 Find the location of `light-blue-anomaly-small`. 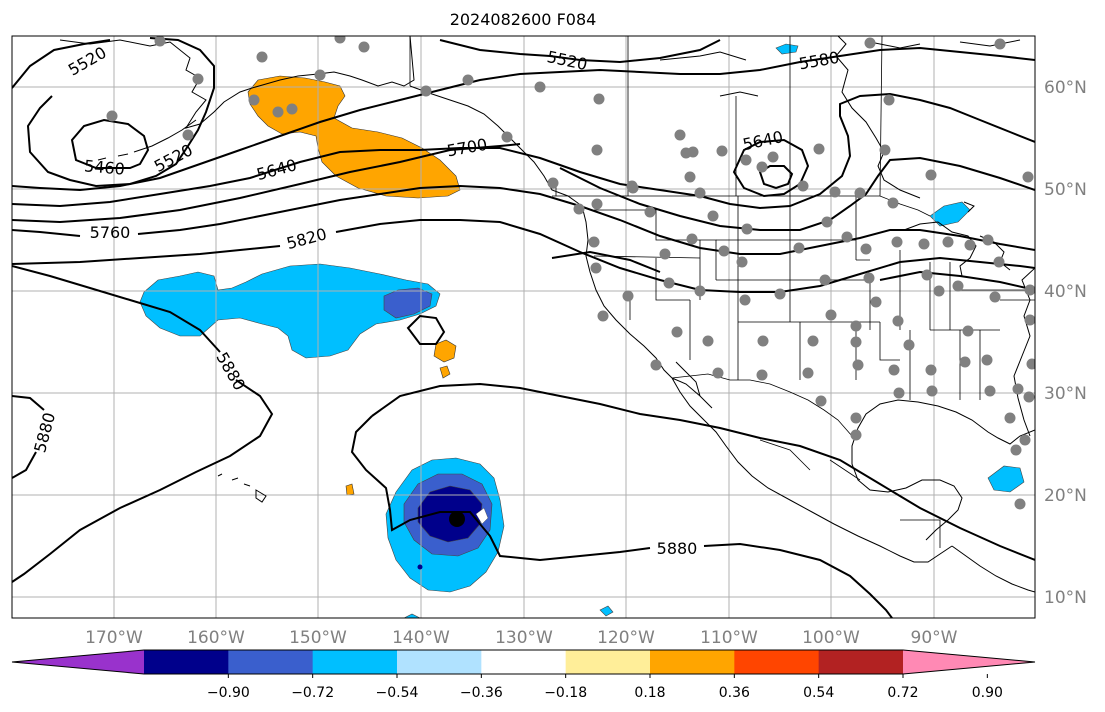

light-blue-anomaly-small is located at coordinates (606, 611).